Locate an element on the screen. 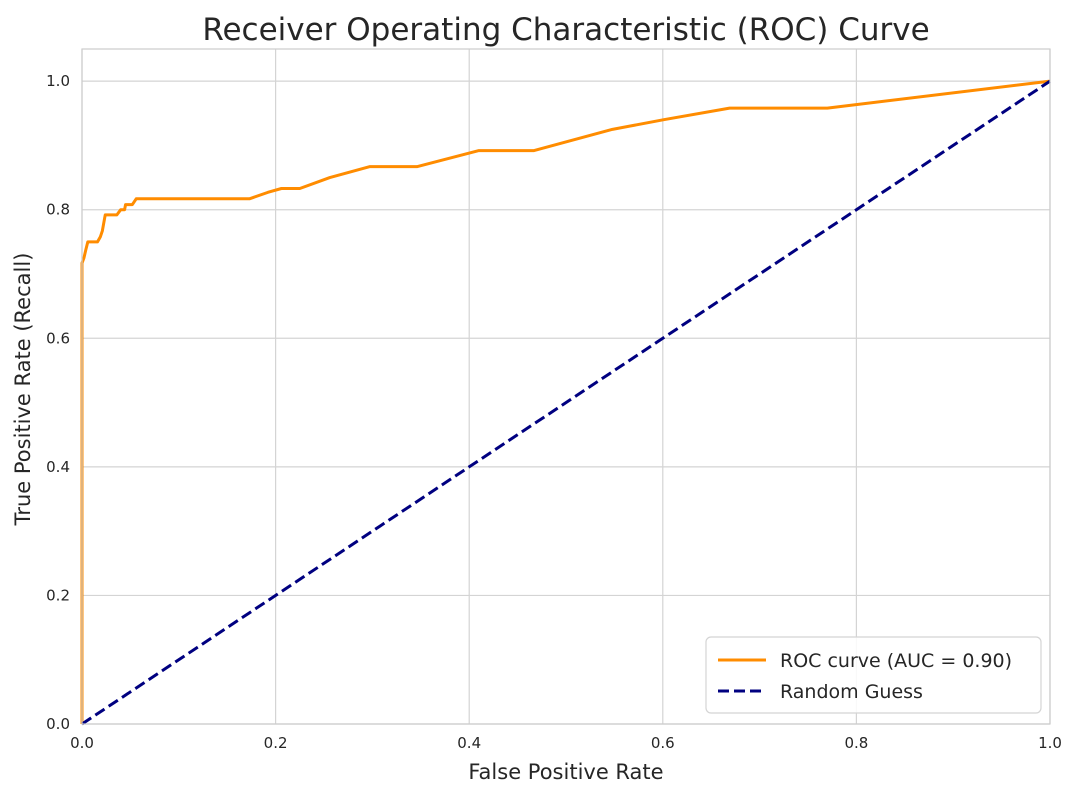 This screenshot has width=1072, height=791. x-tick-label: 0.0 is located at coordinates (82, 743).